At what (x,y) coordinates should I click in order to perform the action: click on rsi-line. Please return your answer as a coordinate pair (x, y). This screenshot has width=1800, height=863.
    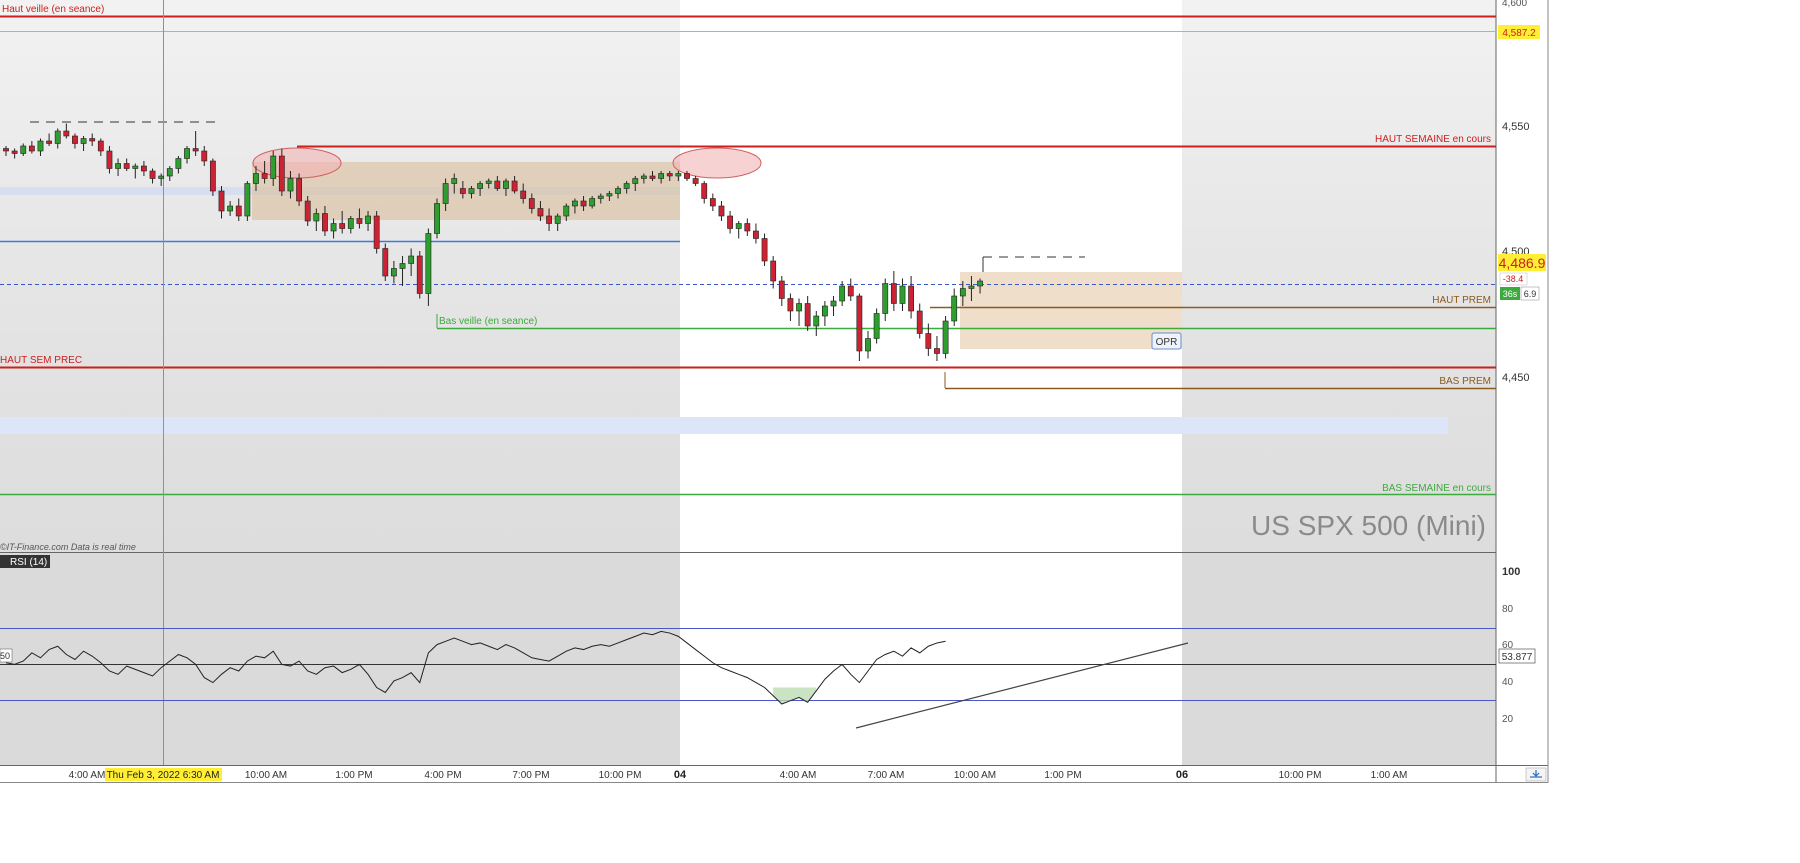
    Looking at the image, I should click on (475, 667).